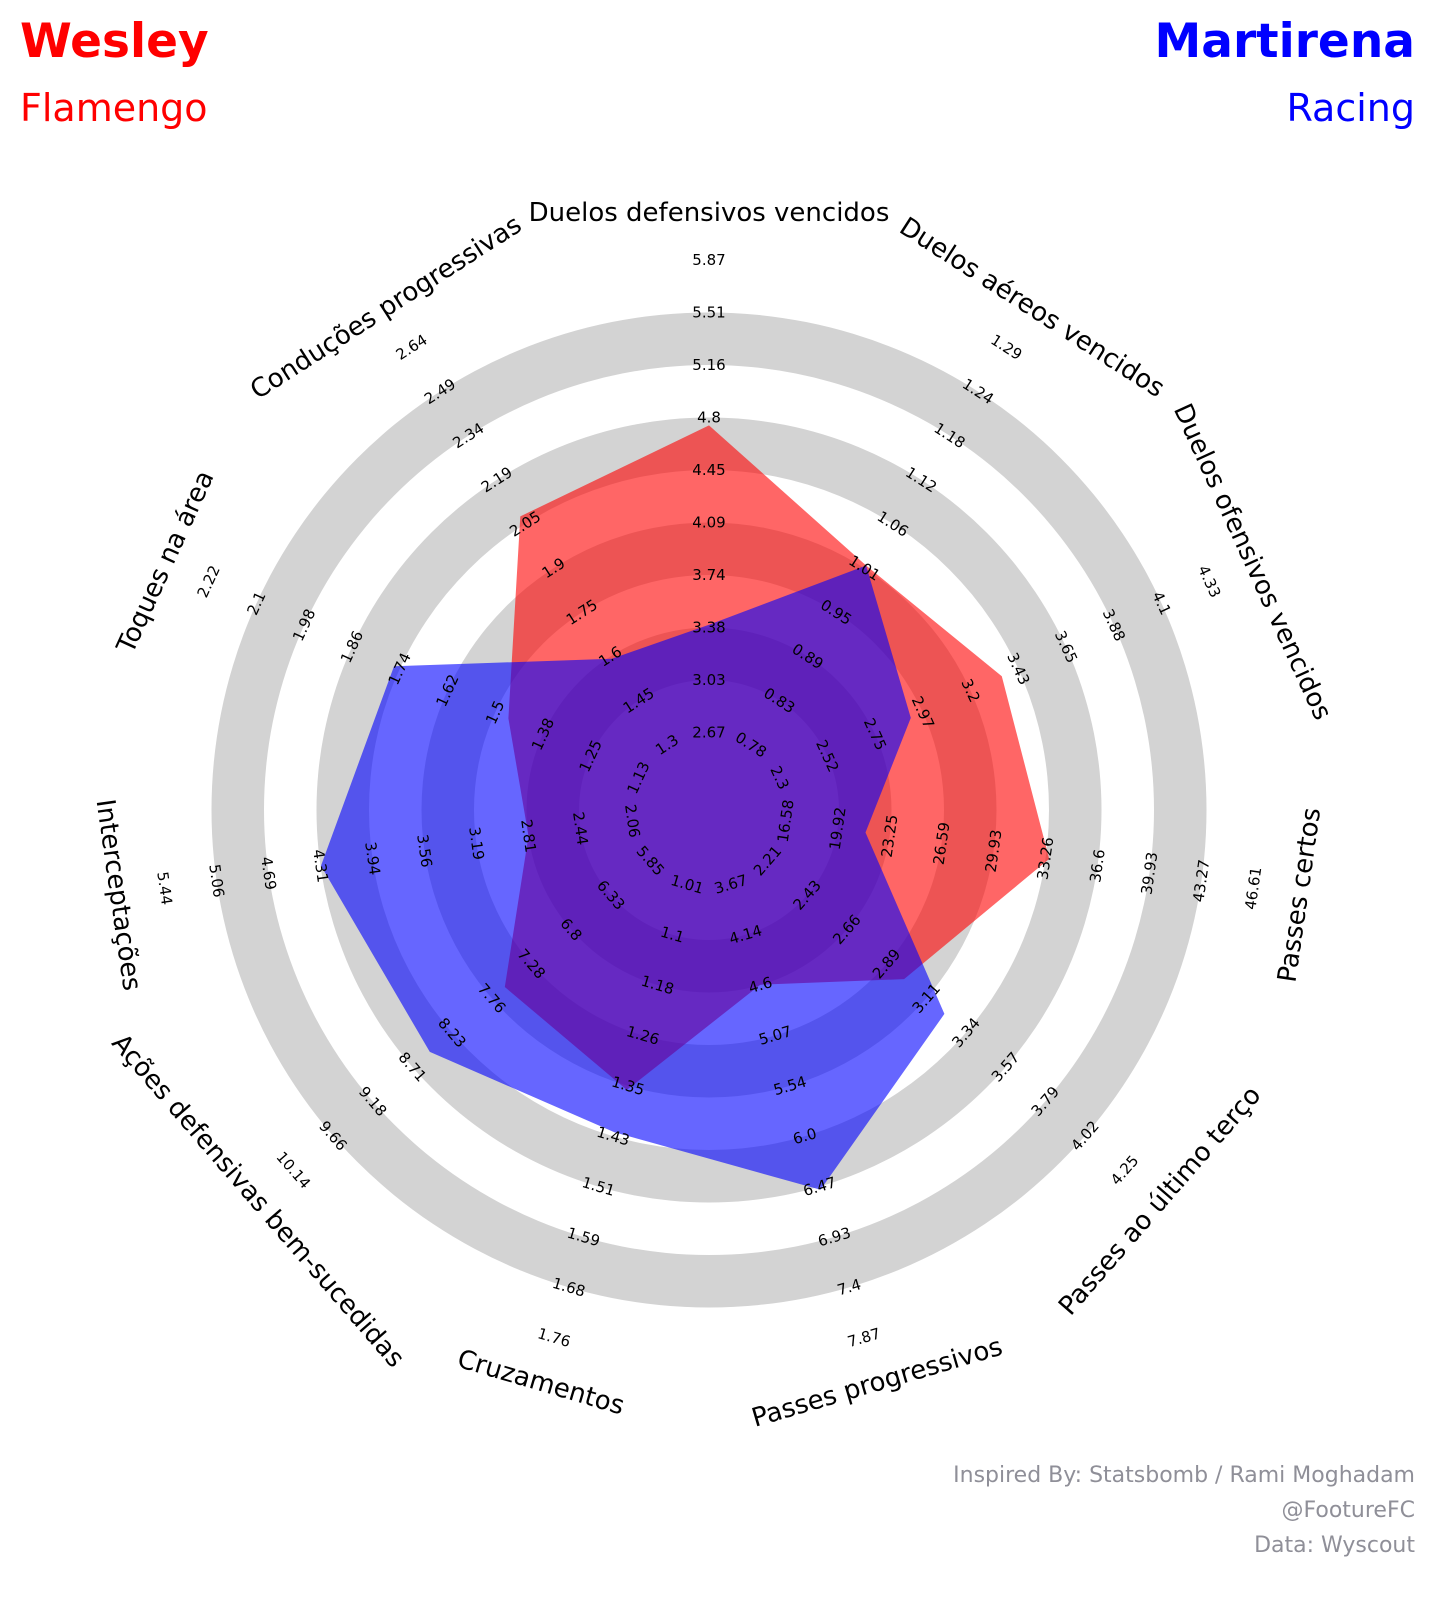  Describe the element at coordinates (114, 108) in the screenshot. I see `player1-team: Flamengo` at that location.